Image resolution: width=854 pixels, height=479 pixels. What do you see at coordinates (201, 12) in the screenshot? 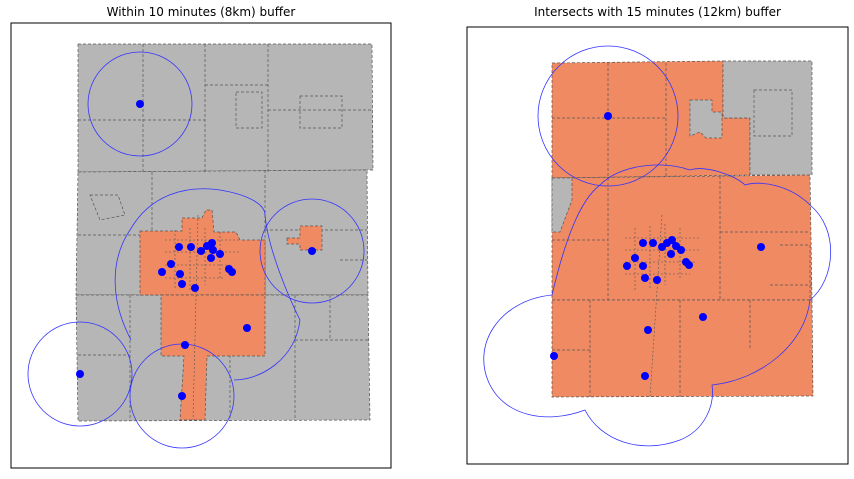
I see `panel-title-within-10-min: Within 10 minutes (8km) buffer` at bounding box center [201, 12].